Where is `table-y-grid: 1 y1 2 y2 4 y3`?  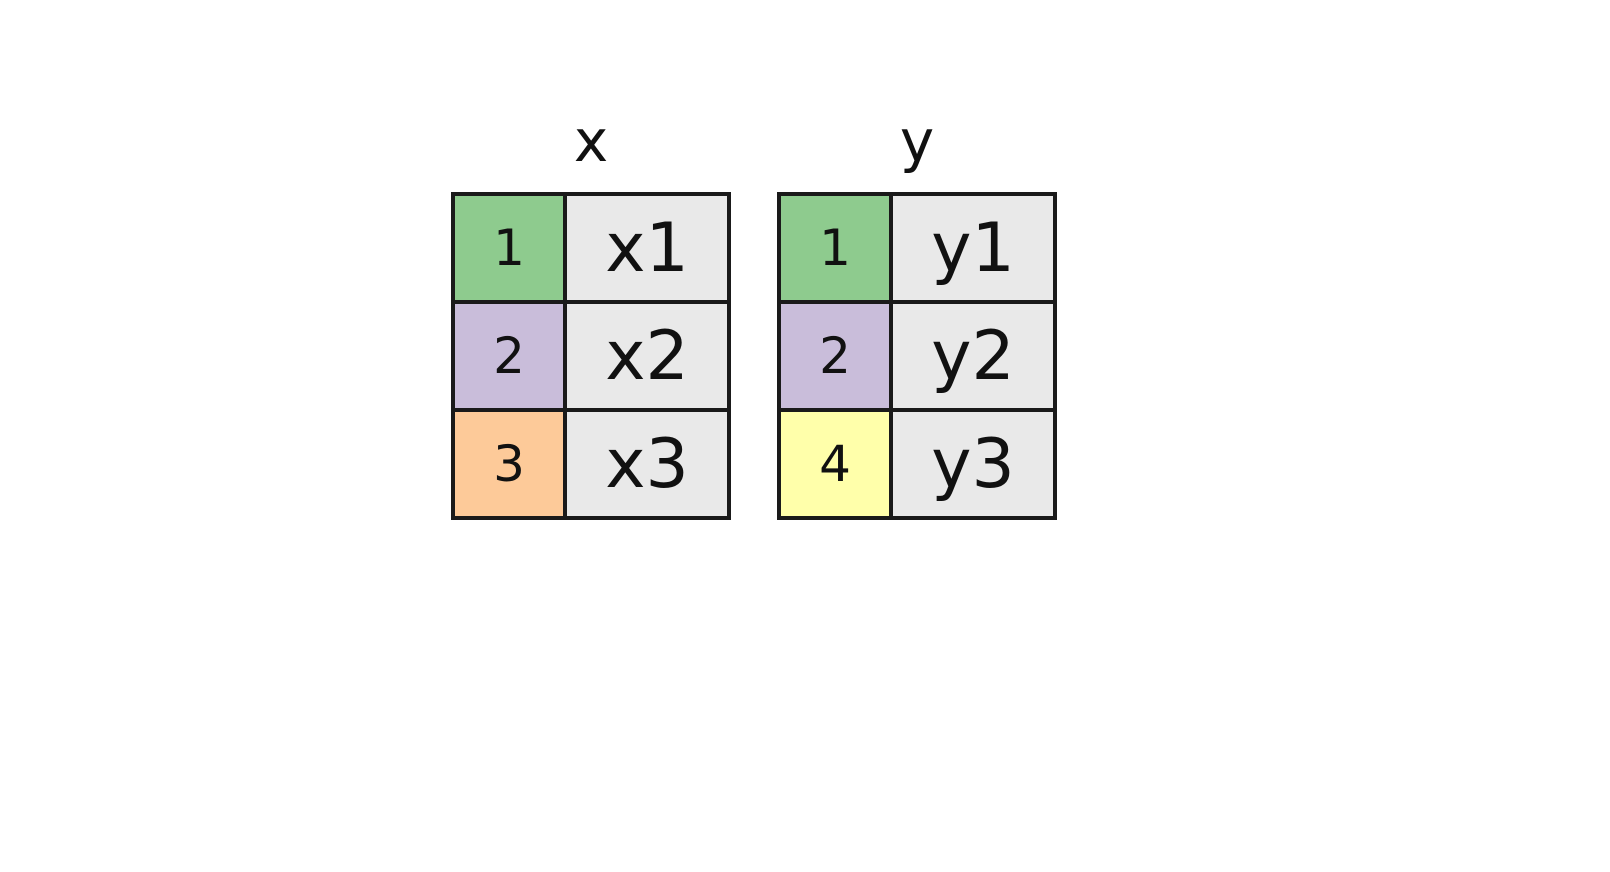
table-y-grid: 1 y1 2 y2 4 y3 is located at coordinates (917, 356).